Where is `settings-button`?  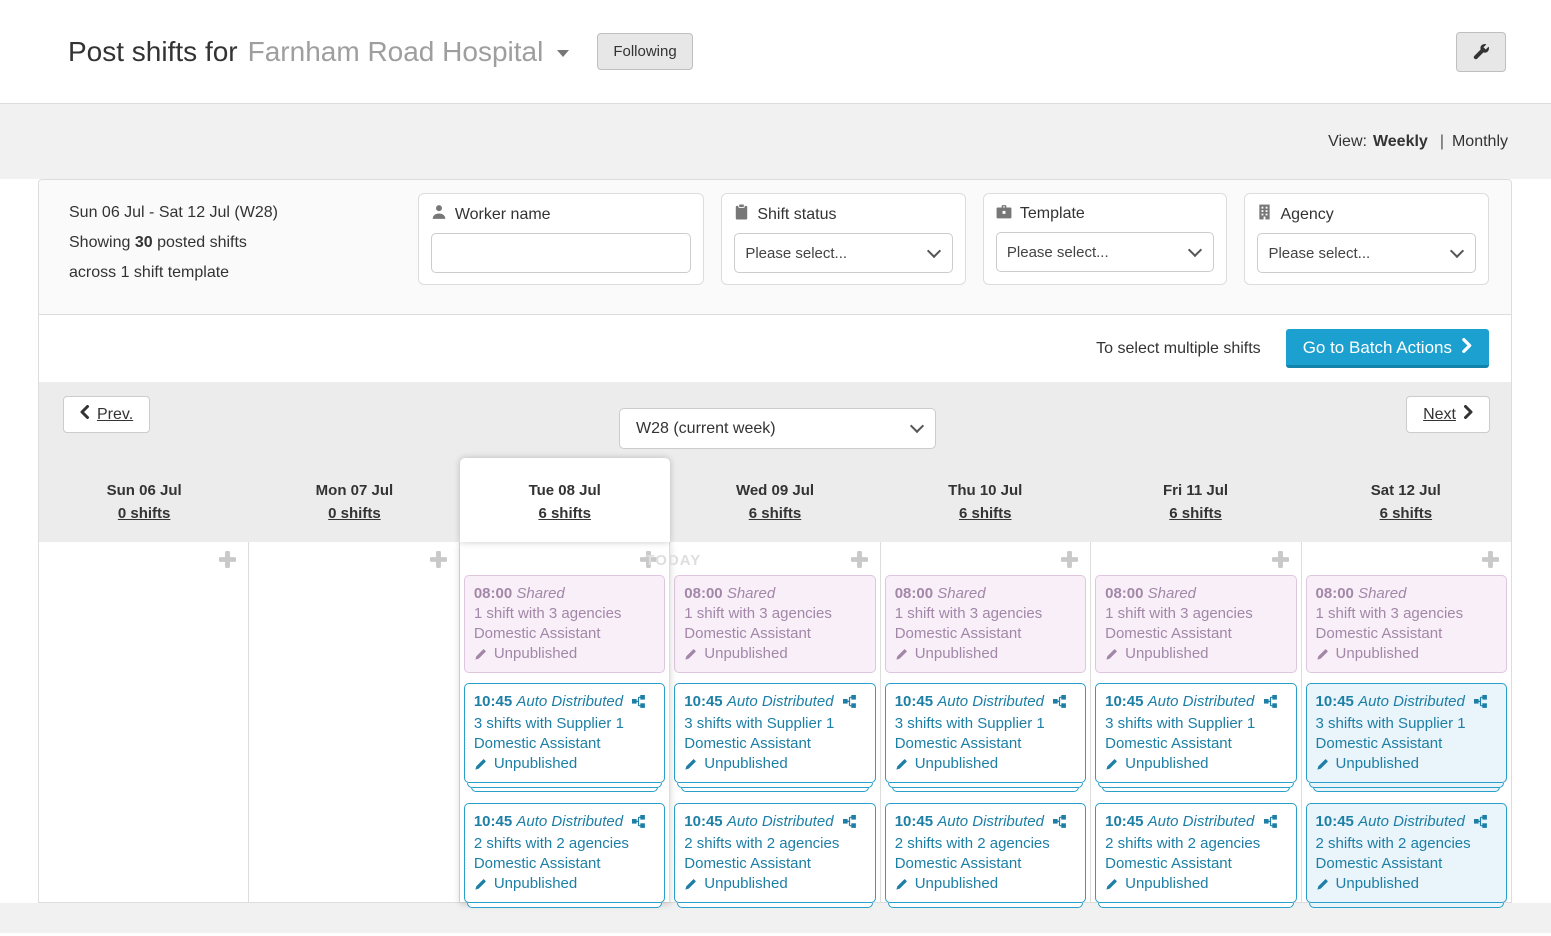 settings-button is located at coordinates (1481, 51).